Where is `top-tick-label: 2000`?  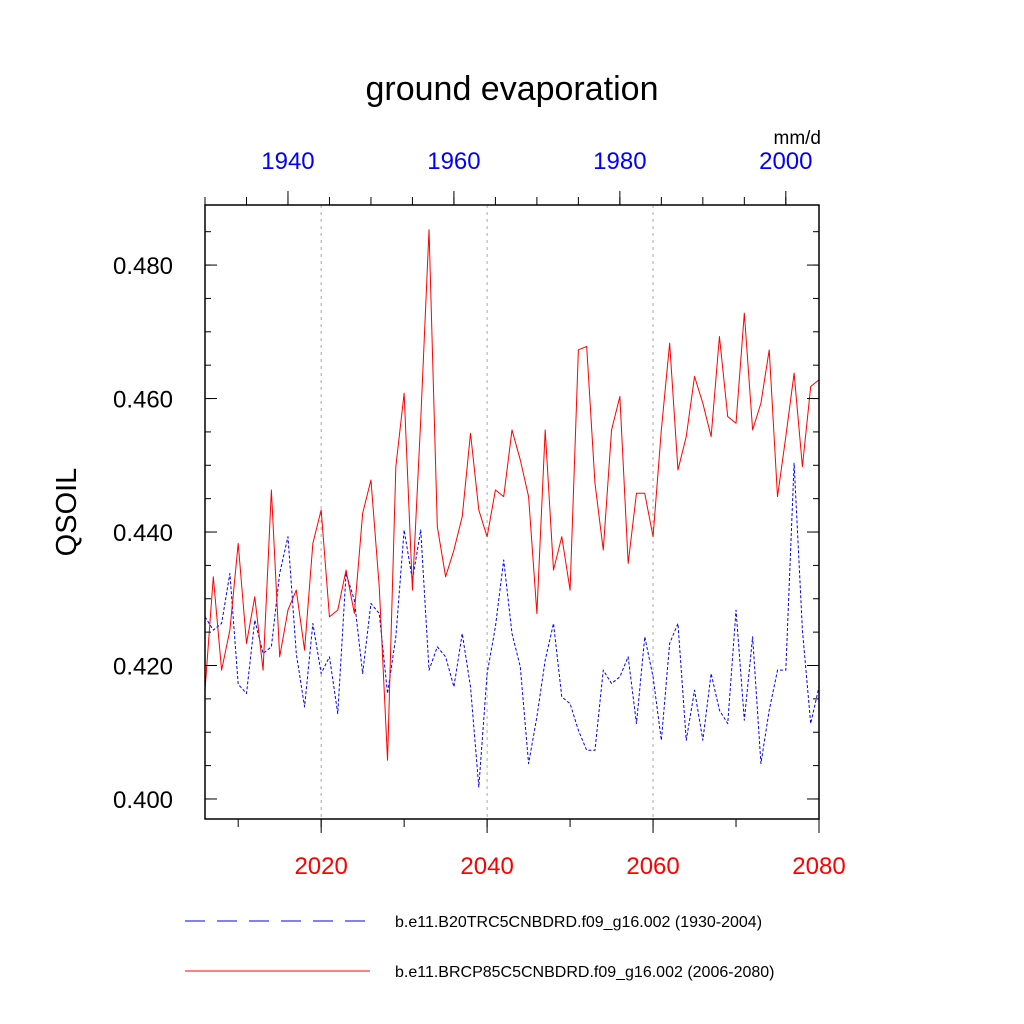
top-tick-label: 2000 is located at coordinates (785, 161).